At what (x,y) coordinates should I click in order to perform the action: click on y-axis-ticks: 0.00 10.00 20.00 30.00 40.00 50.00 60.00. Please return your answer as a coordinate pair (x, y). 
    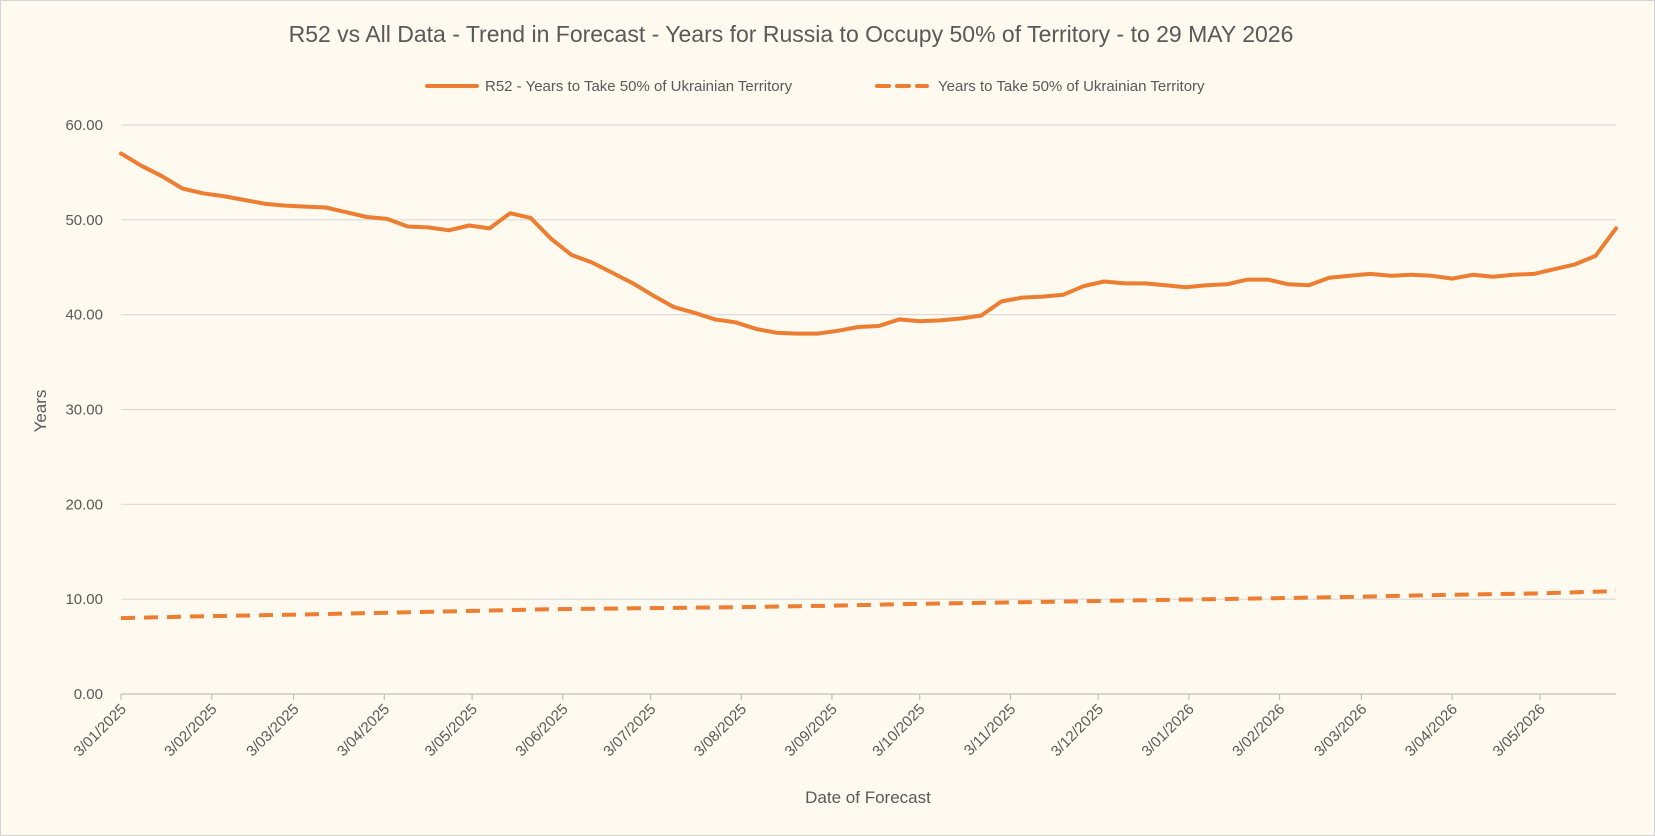
    Looking at the image, I should click on (84, 410).